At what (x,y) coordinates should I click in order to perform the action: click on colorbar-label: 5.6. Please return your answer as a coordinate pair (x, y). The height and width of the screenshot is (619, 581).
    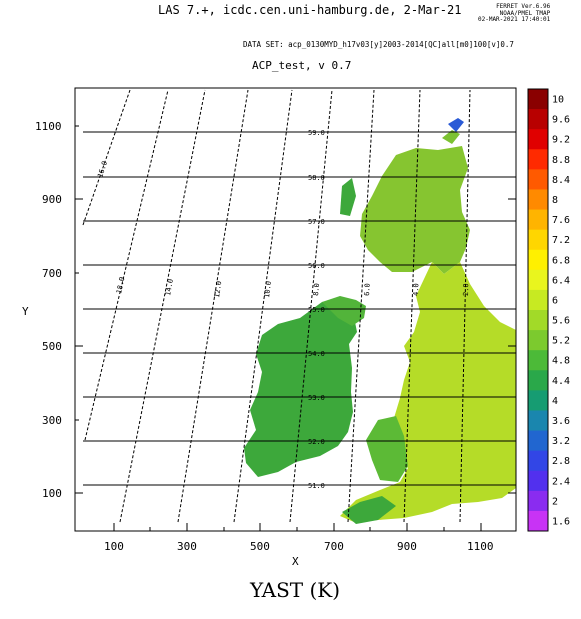
    Looking at the image, I should click on (561, 321).